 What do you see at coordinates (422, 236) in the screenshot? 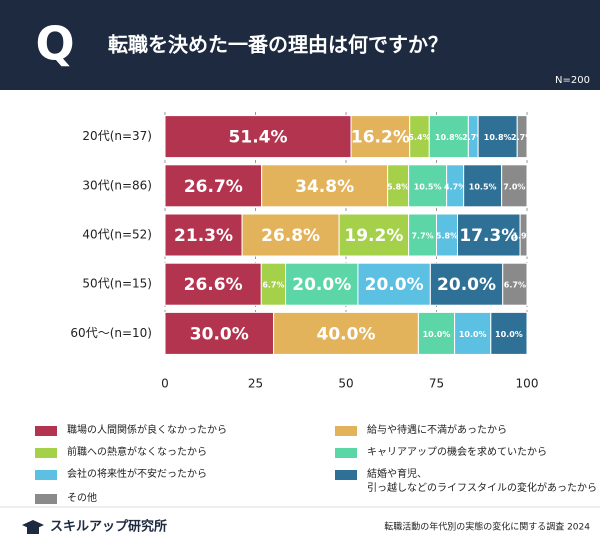
I see `data-label: 7.7%` at bounding box center [422, 236].